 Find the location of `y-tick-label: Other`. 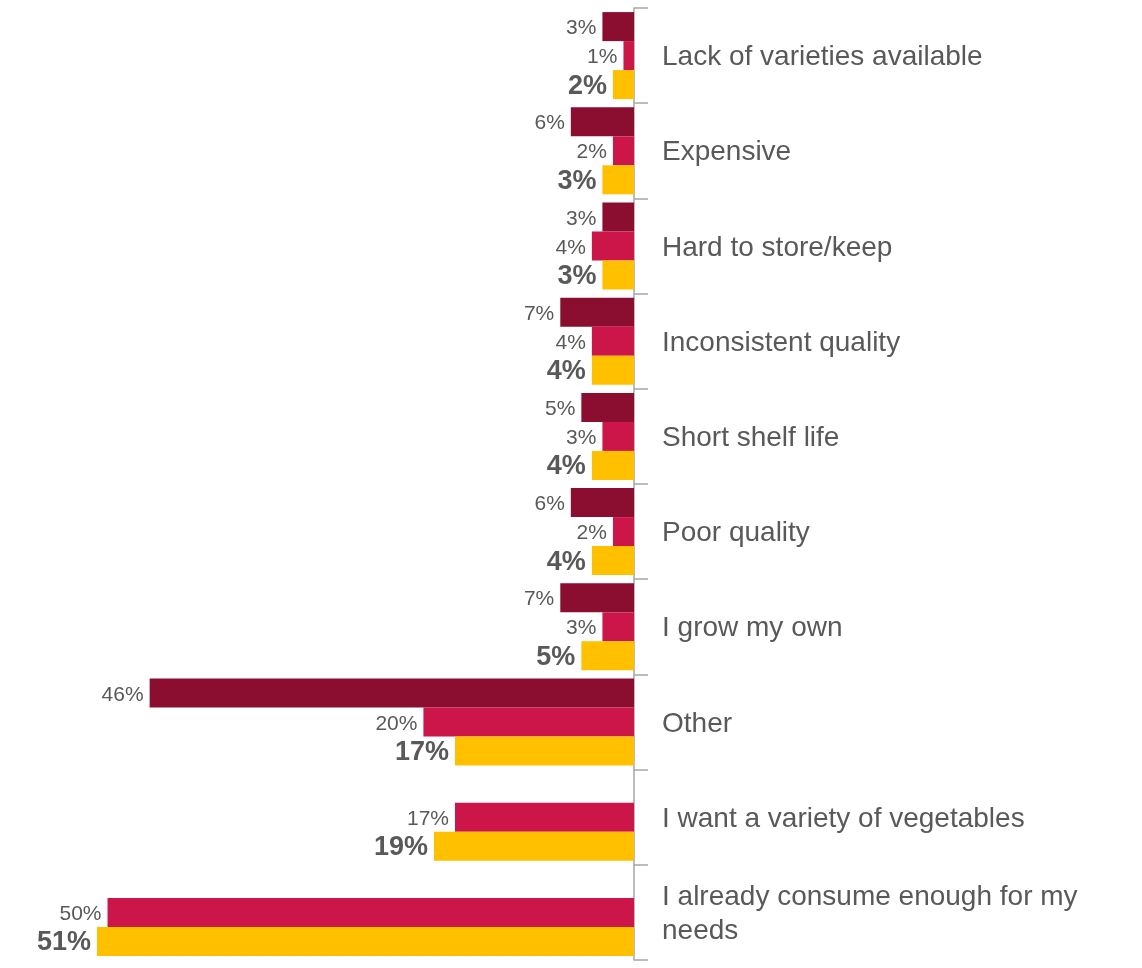

y-tick-label: Other is located at coordinates (697, 722).